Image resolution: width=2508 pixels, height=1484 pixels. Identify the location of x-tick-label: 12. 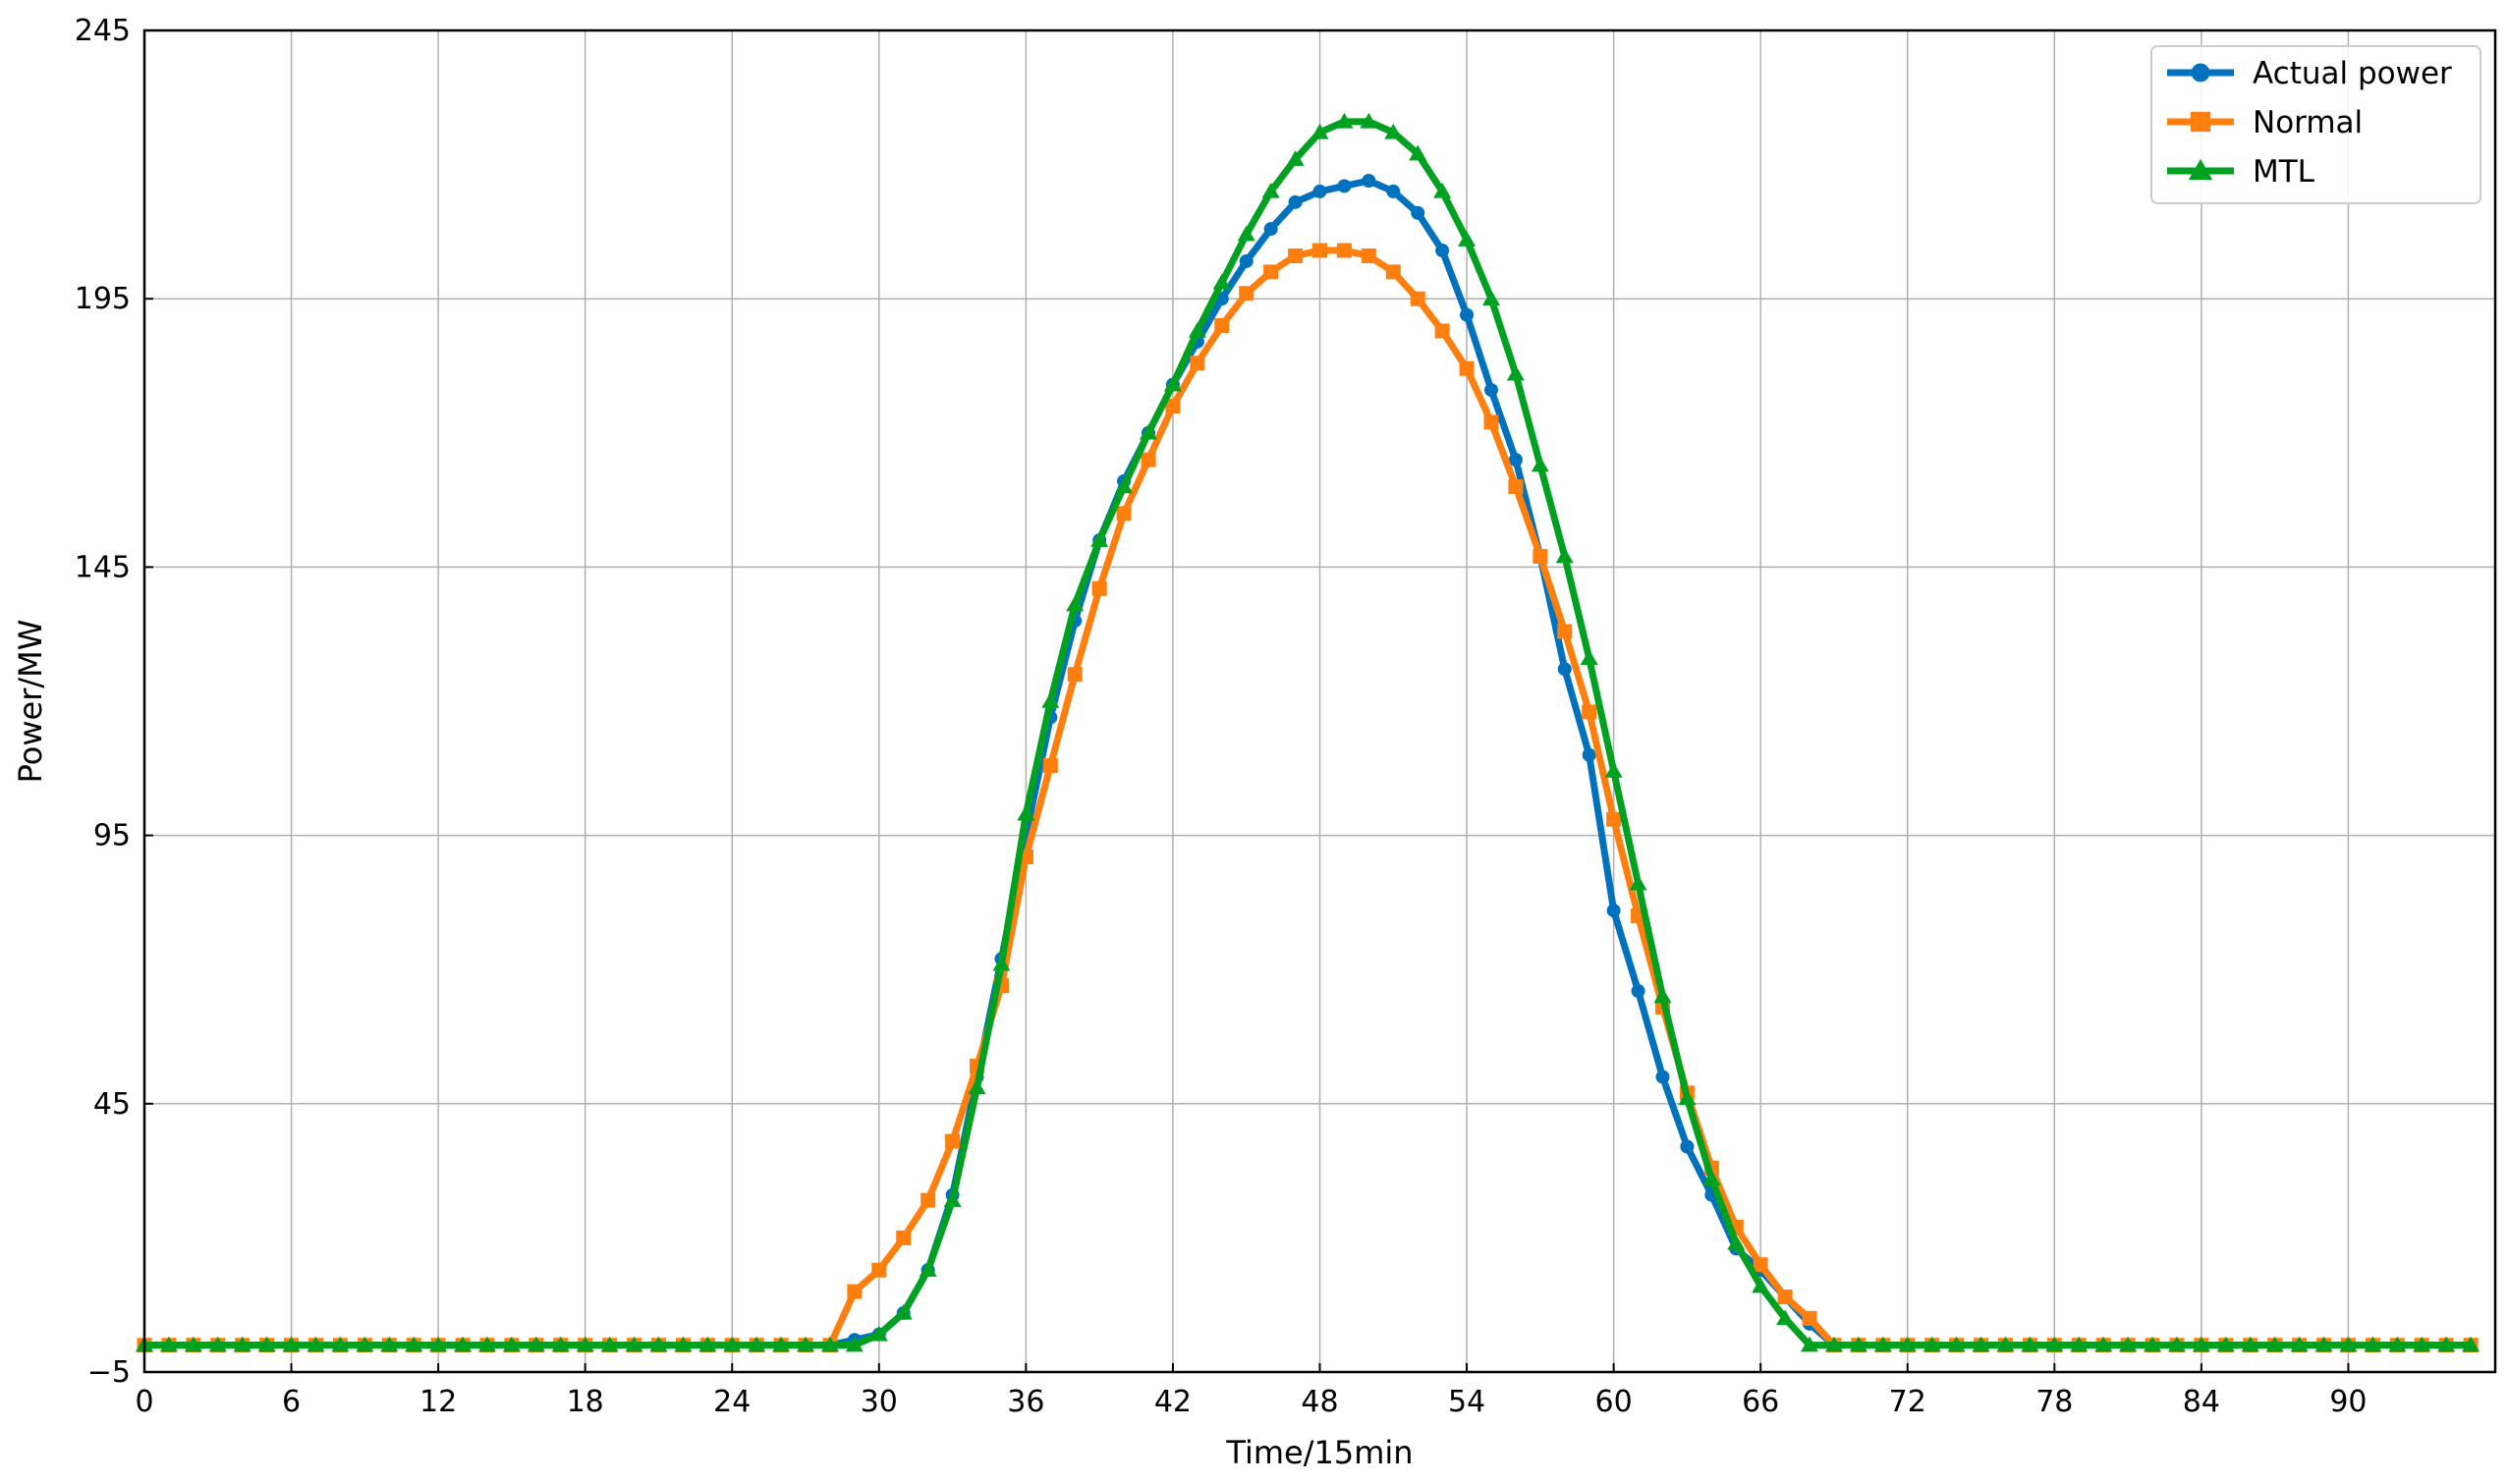
(438, 1402).